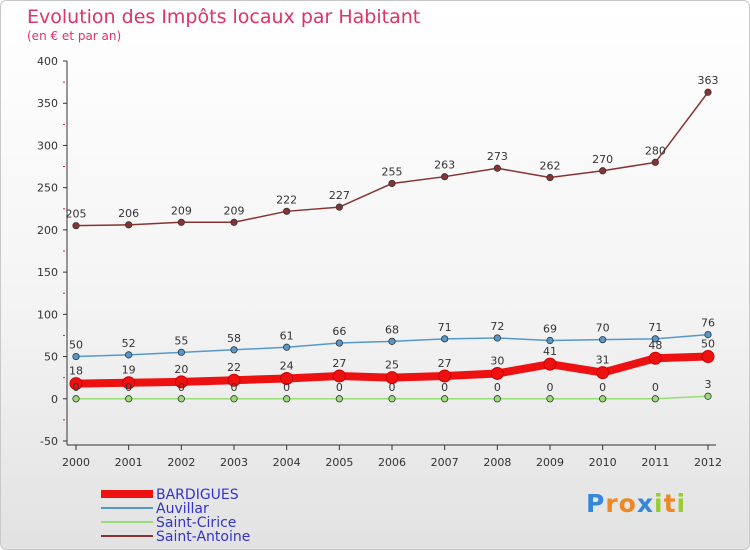  I want to click on logo-letter: t, so click(670, 503).